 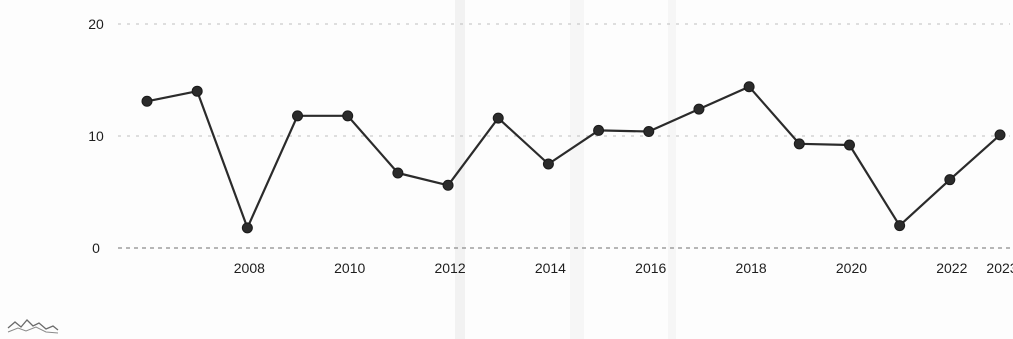 I want to click on x-tick-label: 2014, so click(x=550, y=268).